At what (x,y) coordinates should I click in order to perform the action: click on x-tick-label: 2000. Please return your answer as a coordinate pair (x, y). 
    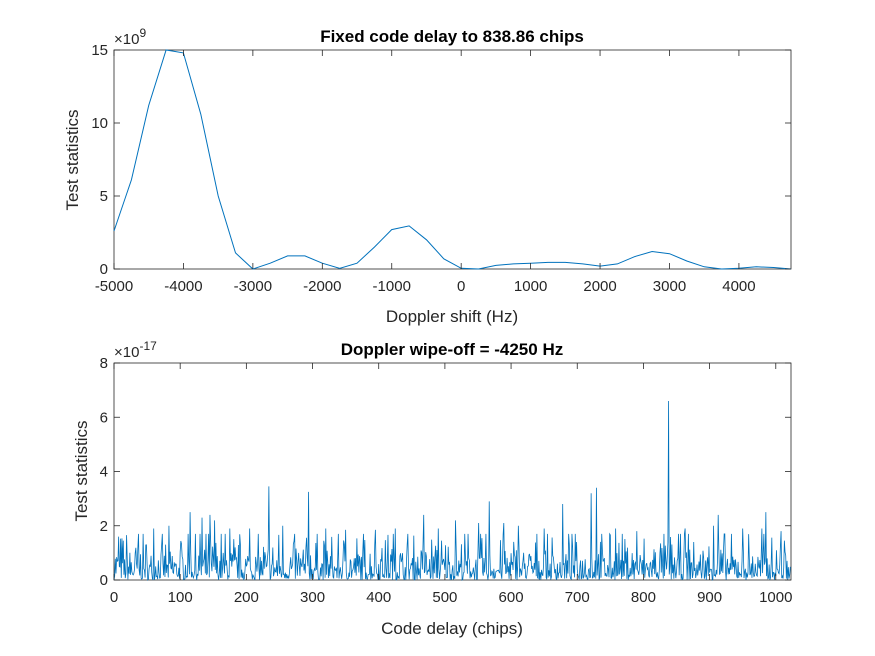
    Looking at the image, I should click on (599, 286).